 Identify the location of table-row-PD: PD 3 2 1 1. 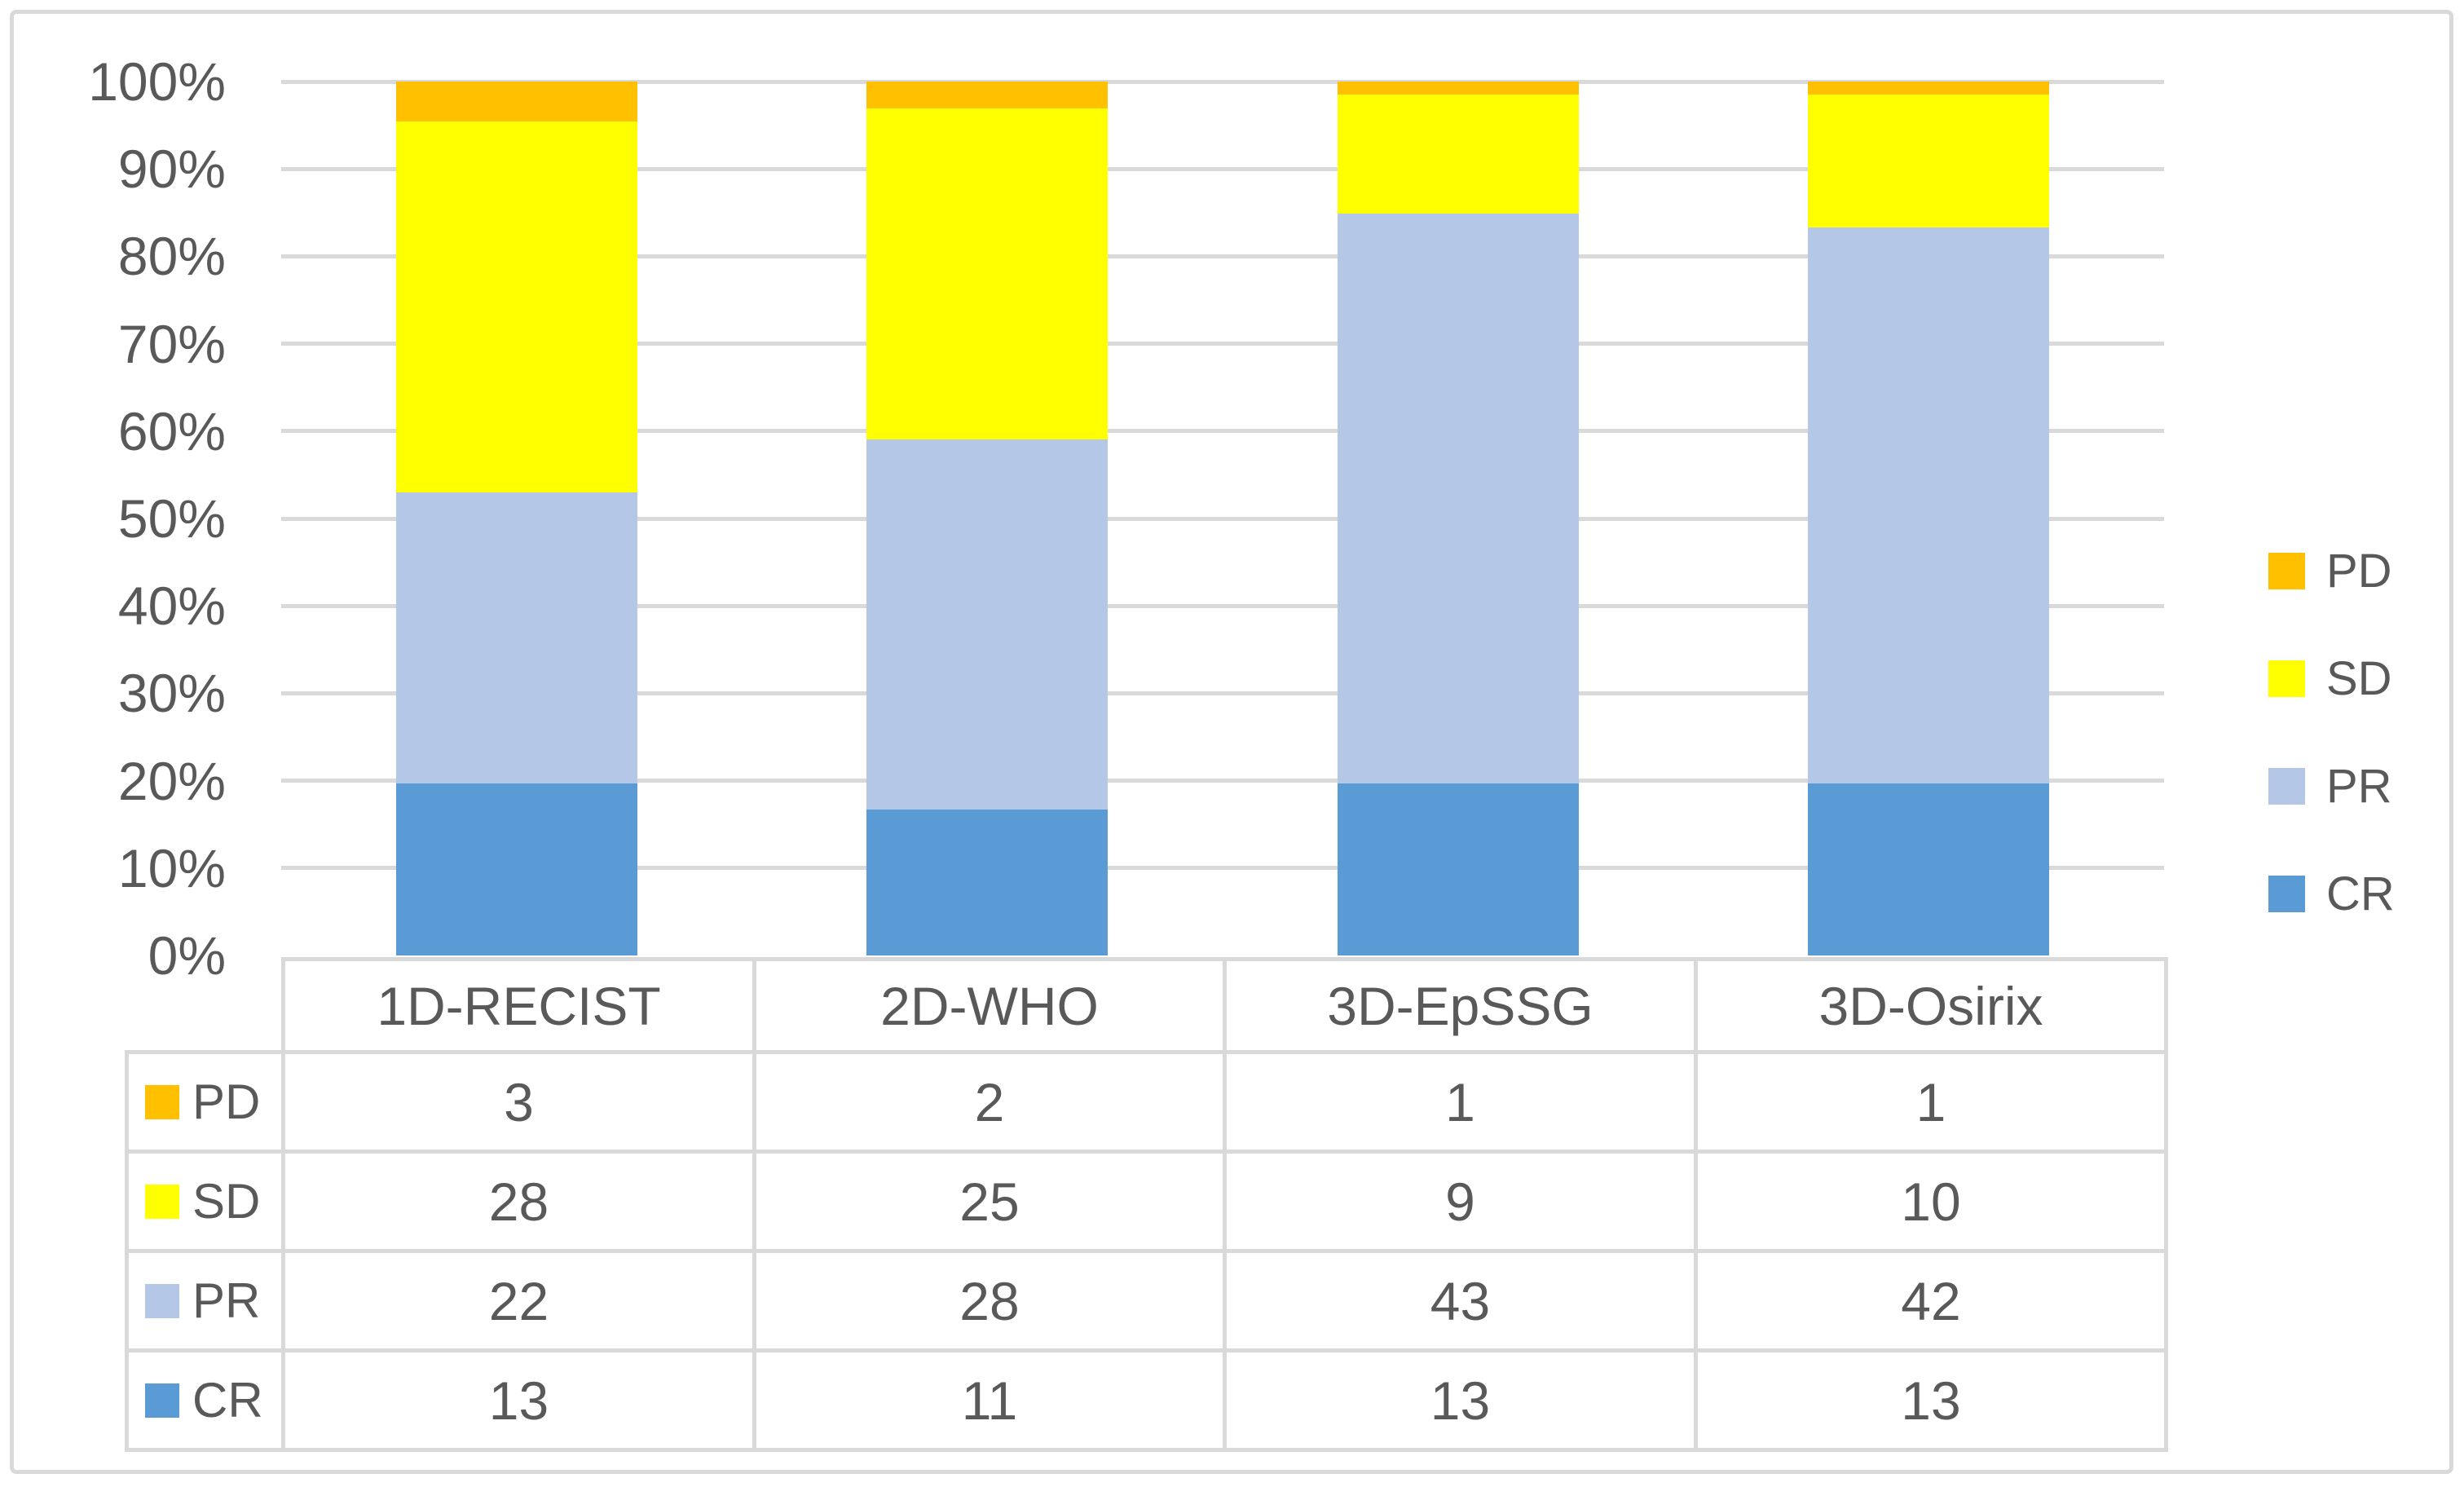
(1147, 1102).